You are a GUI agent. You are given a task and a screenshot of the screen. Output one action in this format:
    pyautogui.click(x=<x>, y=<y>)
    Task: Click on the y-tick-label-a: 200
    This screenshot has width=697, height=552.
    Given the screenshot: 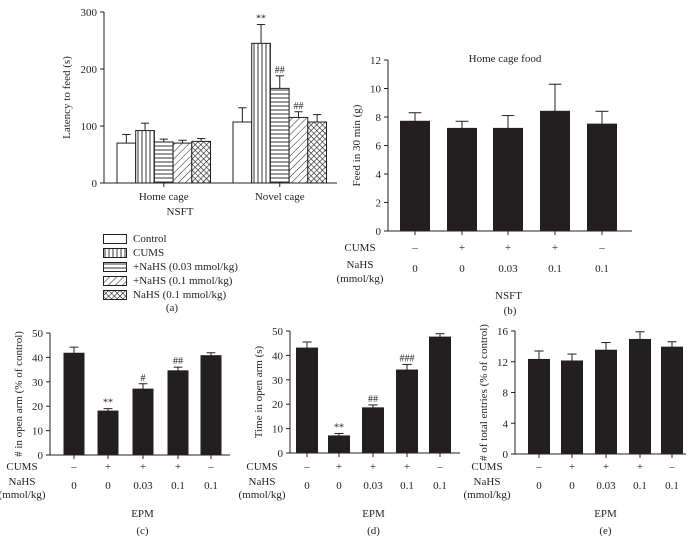 What is the action you would take?
    pyautogui.click(x=89, y=70)
    